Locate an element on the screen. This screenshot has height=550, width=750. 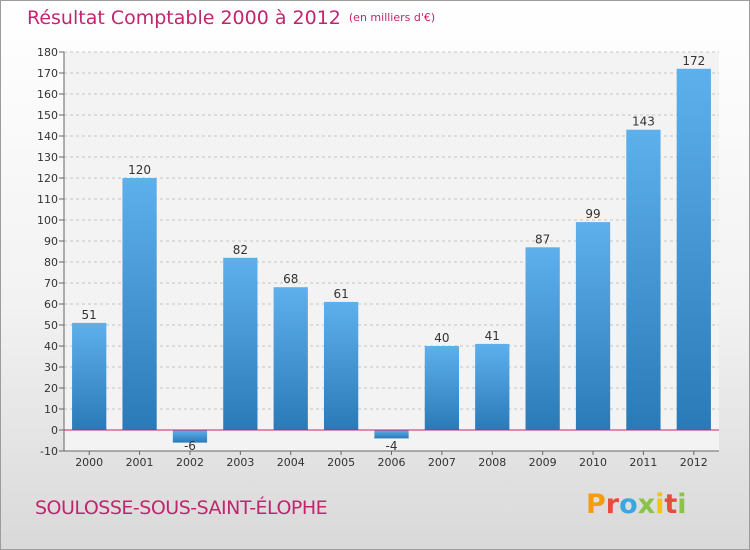
bar-value-label: 172 is located at coordinates (693, 61).